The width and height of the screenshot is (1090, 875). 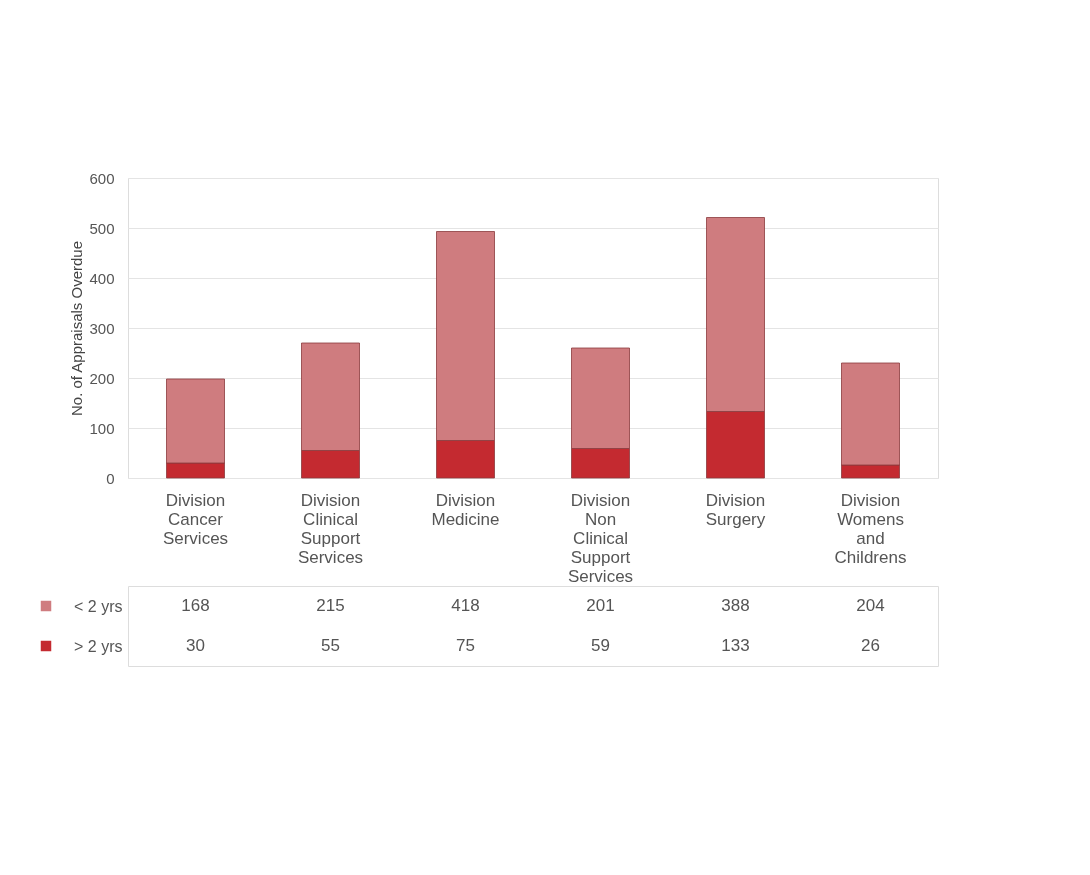 I want to click on x-tick-label: Division Medicine, so click(x=465, y=509).